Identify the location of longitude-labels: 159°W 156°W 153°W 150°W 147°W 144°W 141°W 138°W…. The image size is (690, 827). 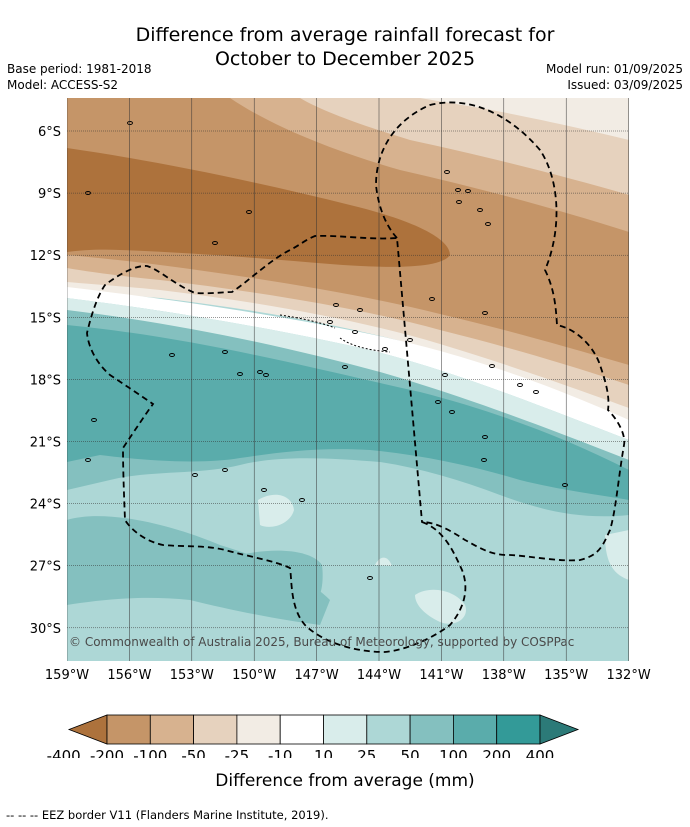
(348, 675).